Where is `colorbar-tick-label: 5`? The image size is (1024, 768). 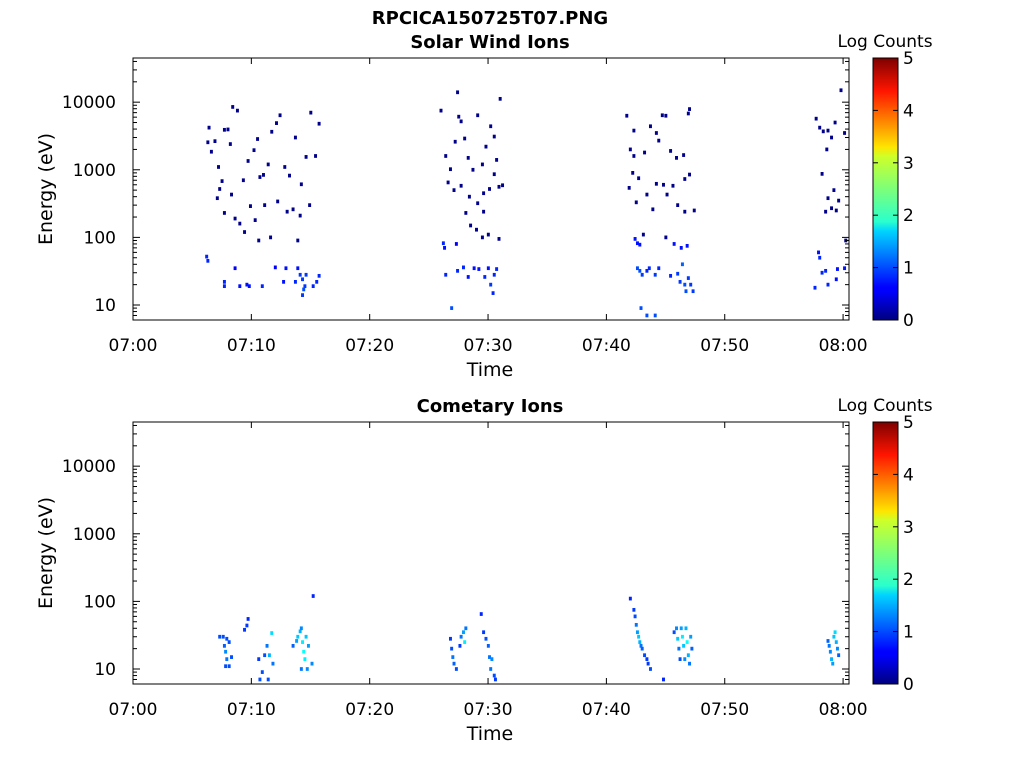
colorbar-tick-label: 5 is located at coordinates (908, 423).